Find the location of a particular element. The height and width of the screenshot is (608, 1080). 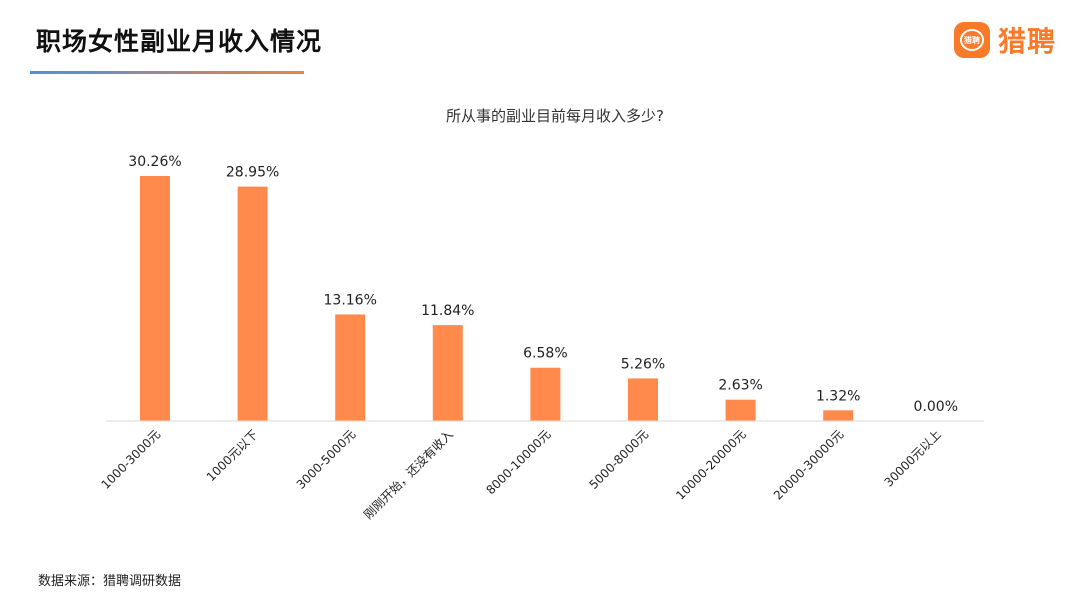

bar-value-label-8: 0.00% is located at coordinates (936, 407).